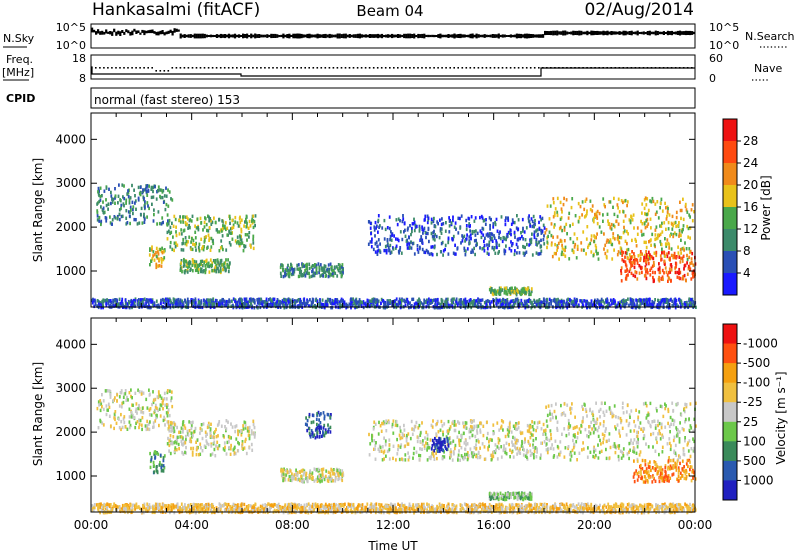 The height and width of the screenshot is (554, 800). What do you see at coordinates (82, 78) in the screenshot?
I see `freq-tick-bottom: 8` at bounding box center [82, 78].